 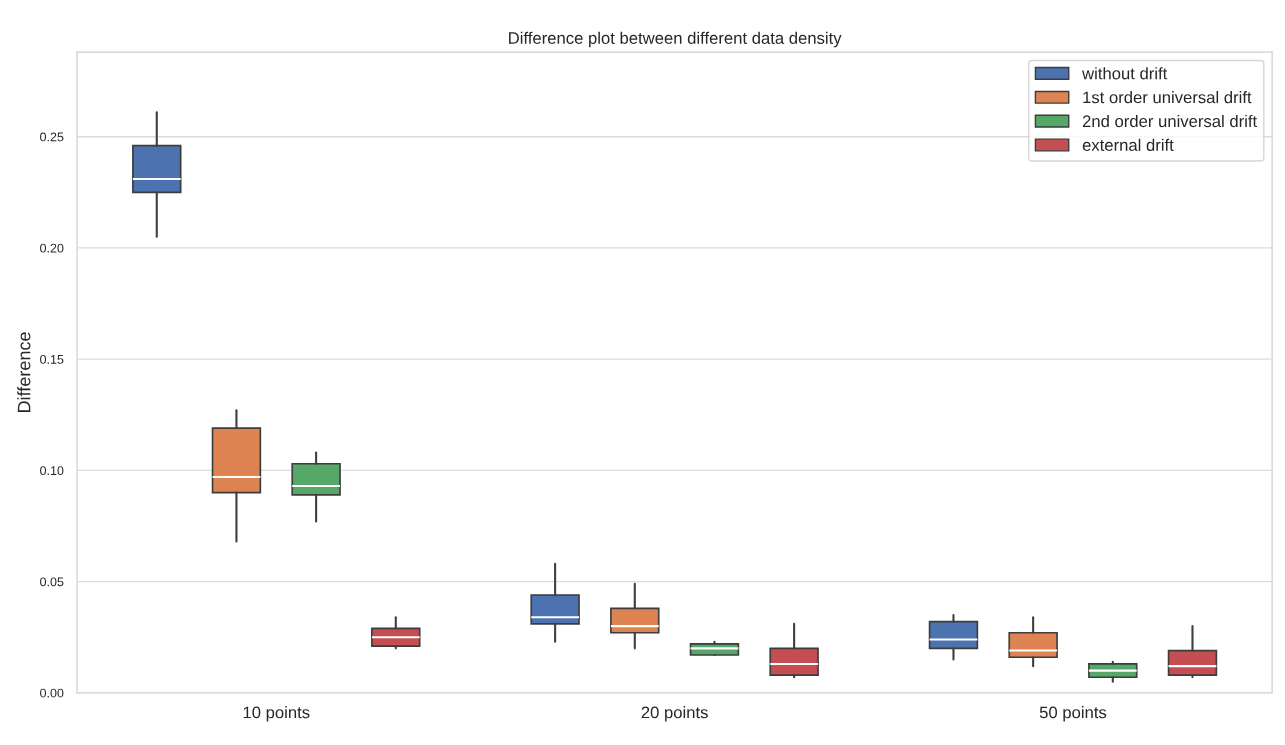 What do you see at coordinates (1125, 73) in the screenshot?
I see `legend-label: without drift` at bounding box center [1125, 73].